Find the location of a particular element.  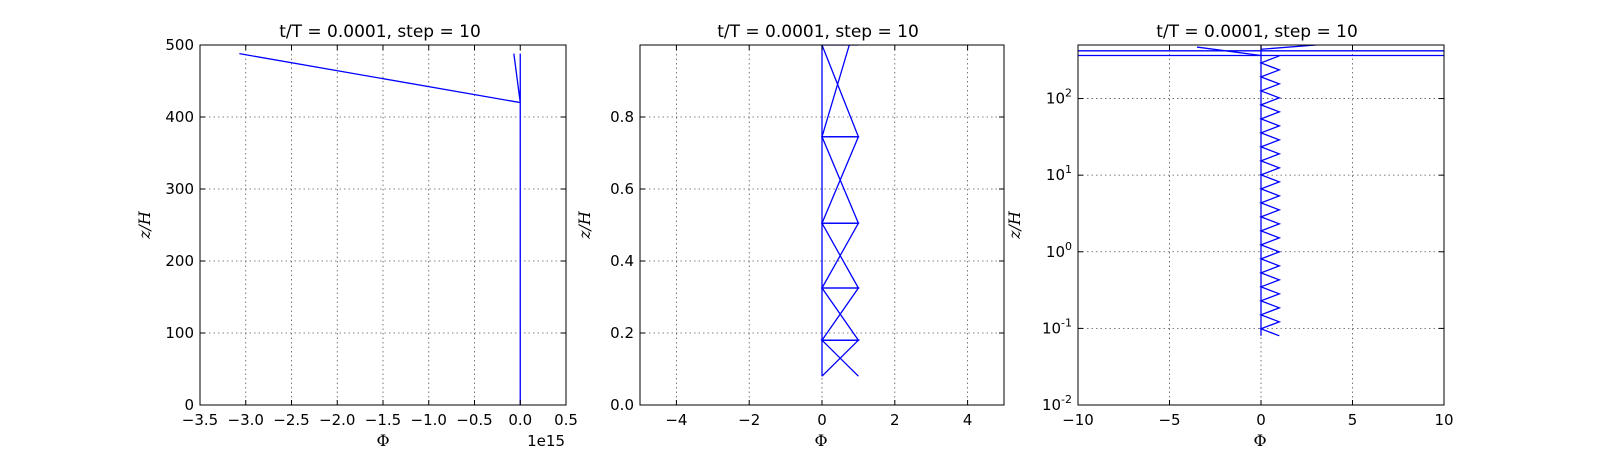

ylabel-panel-1: z/H is located at coordinates (144, 225).